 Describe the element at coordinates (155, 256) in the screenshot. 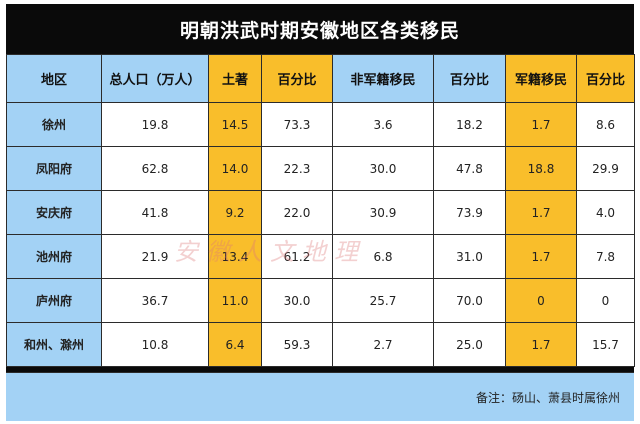

I see `value-cell: 21.9` at that location.